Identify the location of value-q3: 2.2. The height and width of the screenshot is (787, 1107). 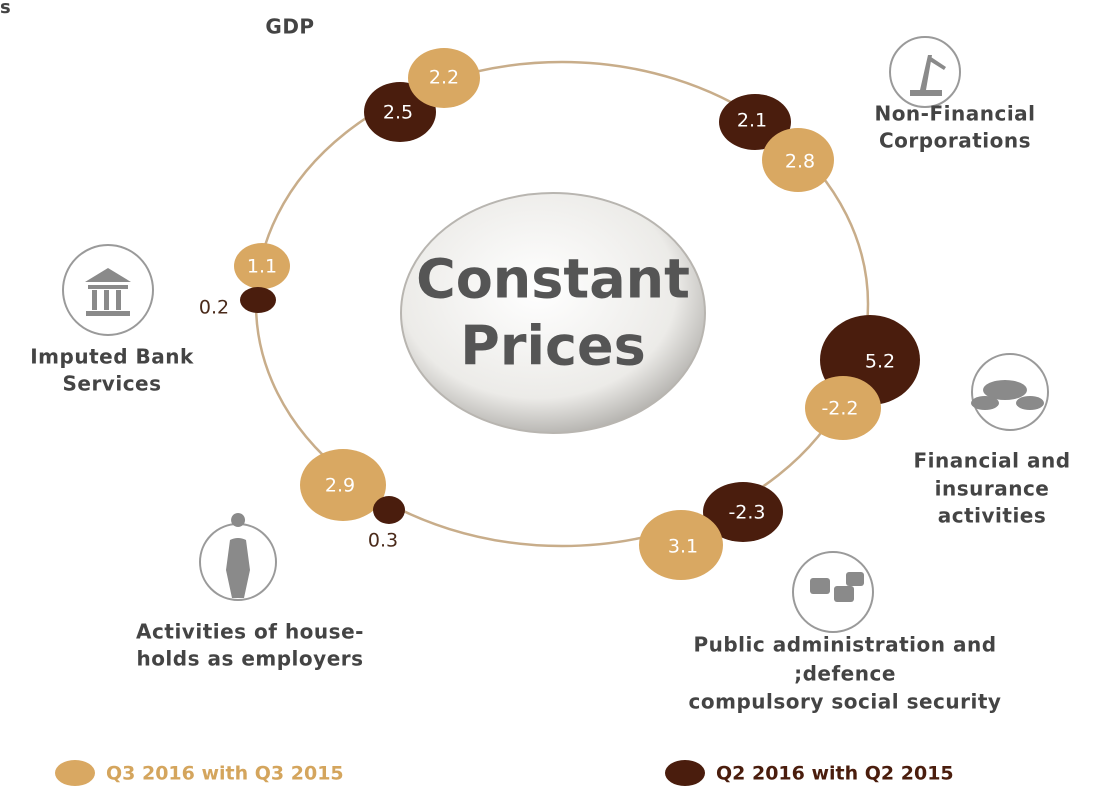
(444, 78).